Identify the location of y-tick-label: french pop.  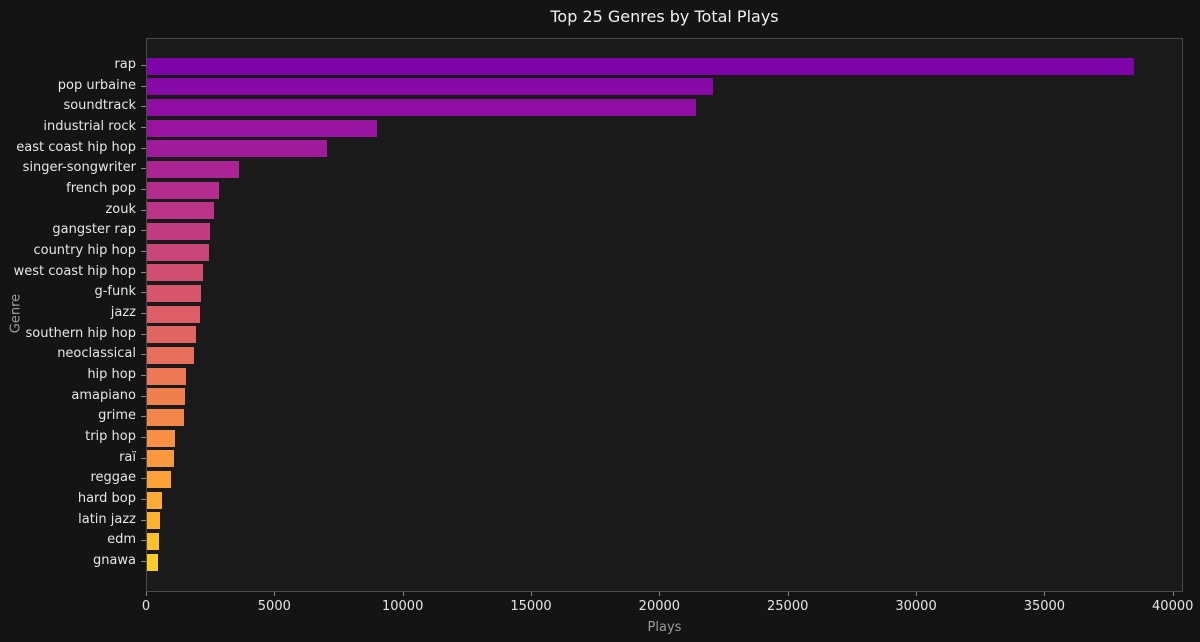
(101, 188).